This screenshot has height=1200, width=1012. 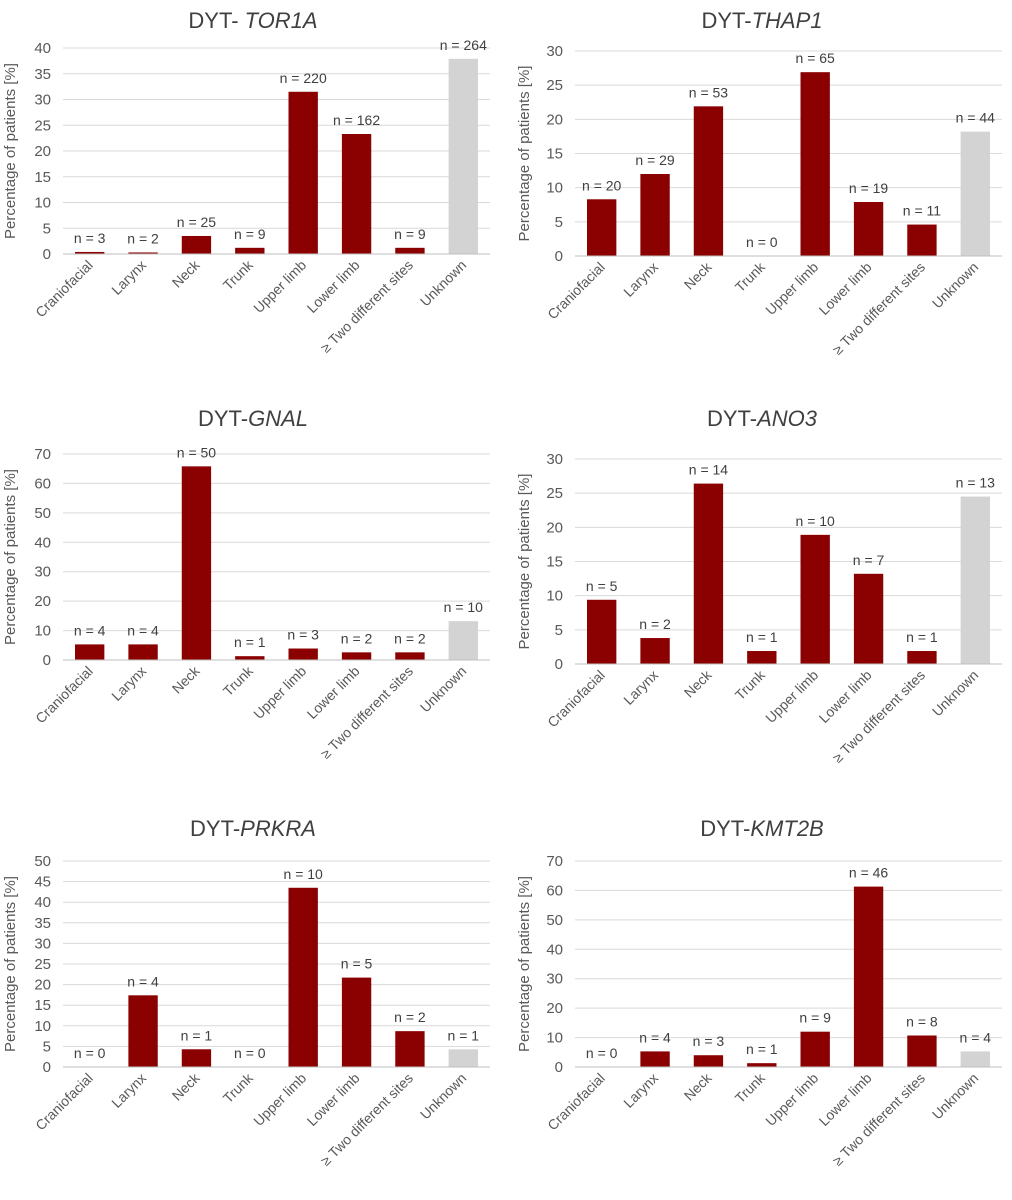 I want to click on chart-title: DYT-GNAL, so click(x=253, y=418).